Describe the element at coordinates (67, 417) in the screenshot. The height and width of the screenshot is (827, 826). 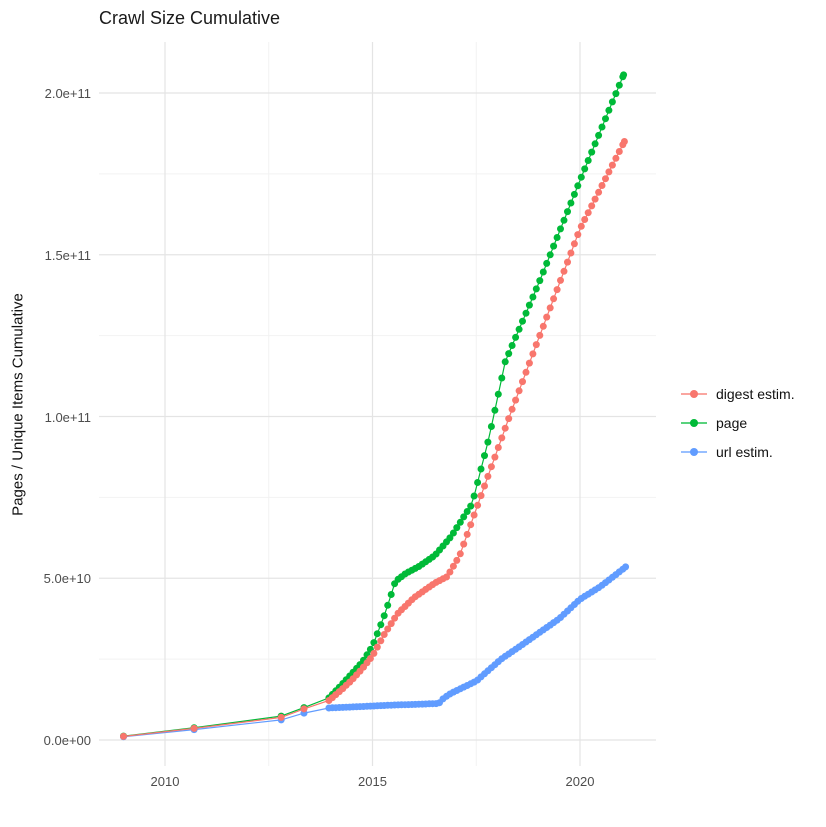
I see `y-axis-tick-label: 1.0e+11` at that location.